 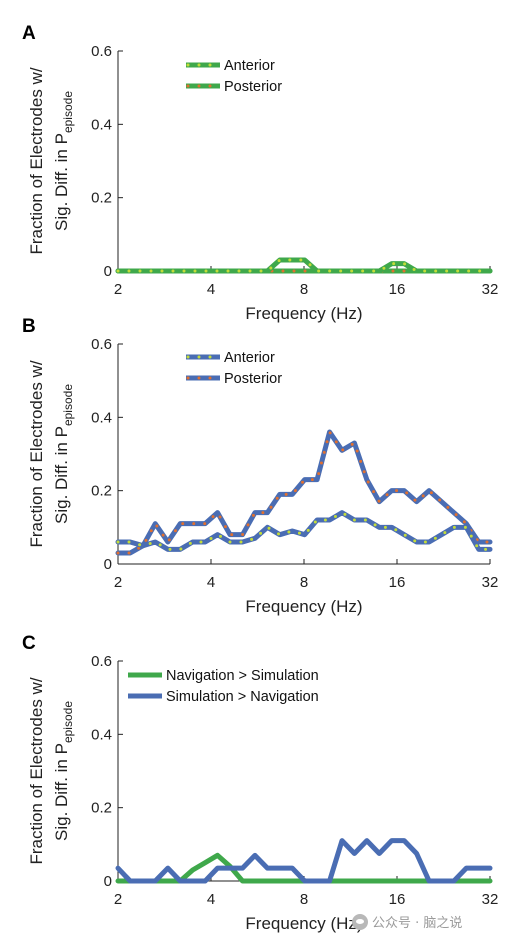 I want to click on series-dots-anterior, so click(x=304, y=531).